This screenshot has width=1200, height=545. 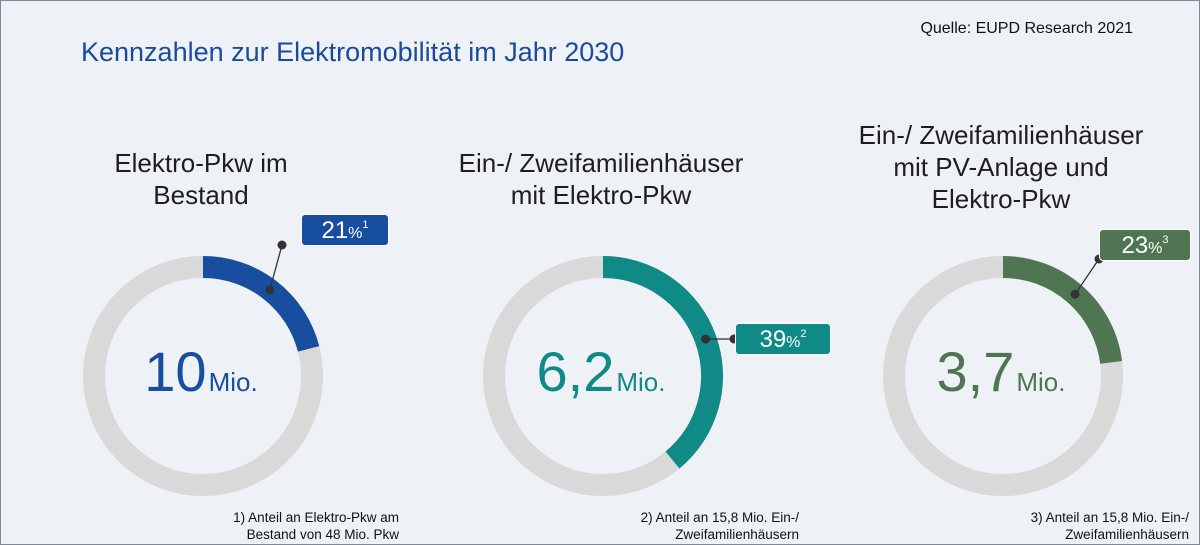 I want to click on center-number: 10, so click(x=175, y=371).